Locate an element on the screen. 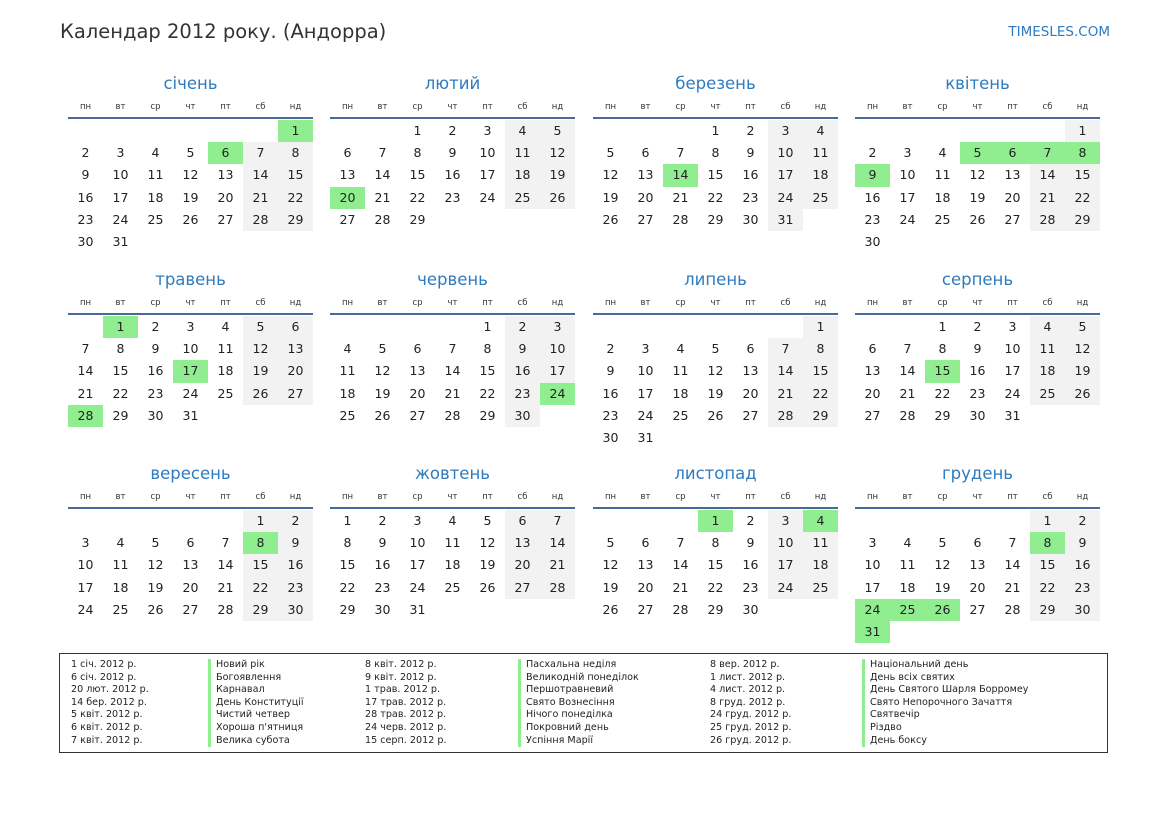 Image resolution: width=1169 pixels, height=827 pixels. weekday-label: нд is located at coordinates (1082, 107).